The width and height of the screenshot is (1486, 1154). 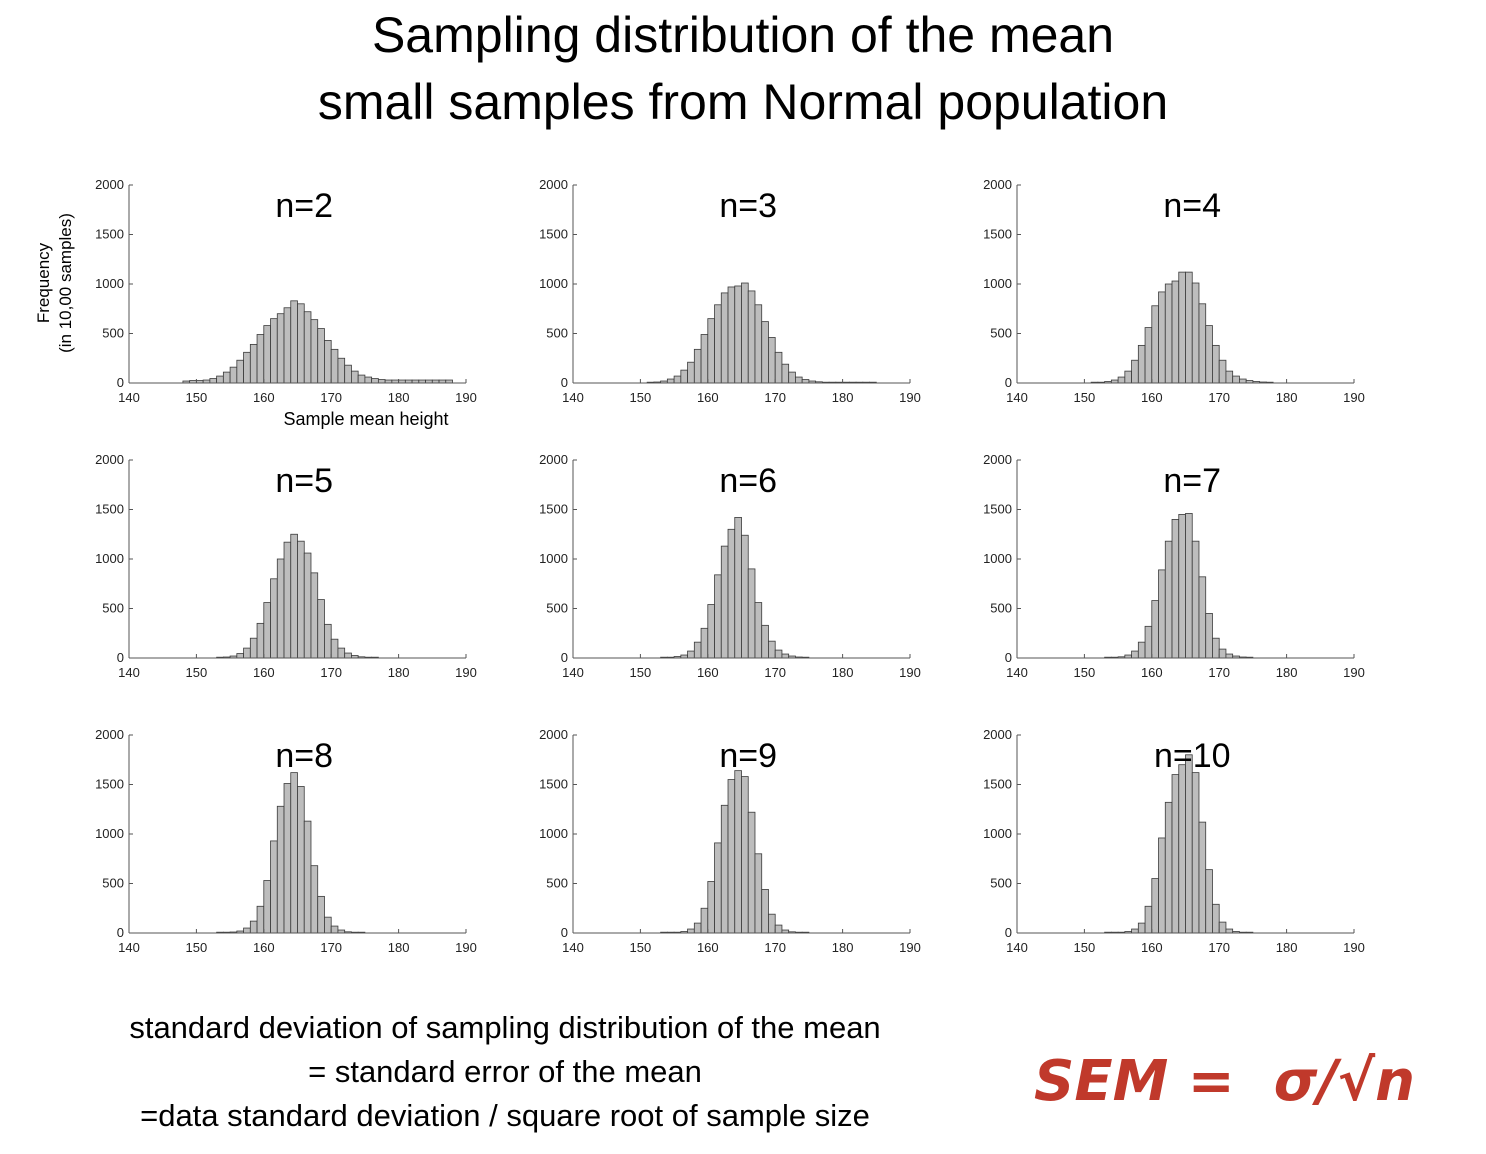 What do you see at coordinates (743, 102) in the screenshot?
I see `page-title-line-2: small samples from Normal population` at bounding box center [743, 102].